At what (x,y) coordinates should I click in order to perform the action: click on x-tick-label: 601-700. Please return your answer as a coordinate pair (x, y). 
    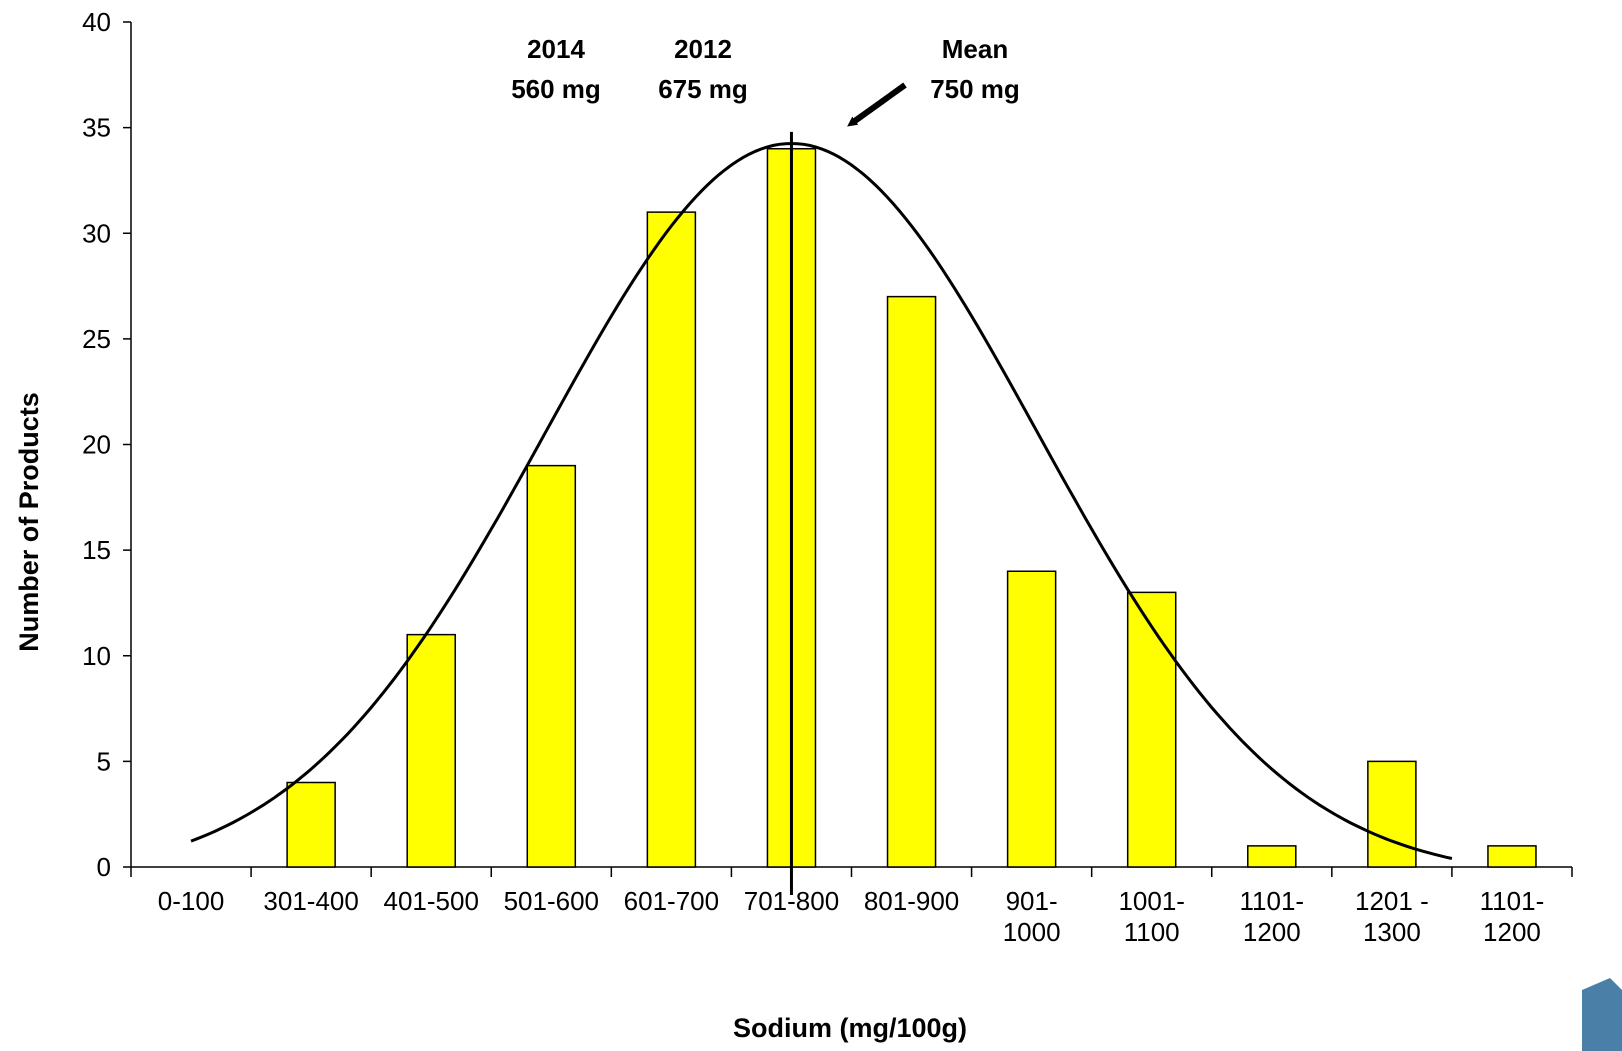
    Looking at the image, I should click on (671, 901).